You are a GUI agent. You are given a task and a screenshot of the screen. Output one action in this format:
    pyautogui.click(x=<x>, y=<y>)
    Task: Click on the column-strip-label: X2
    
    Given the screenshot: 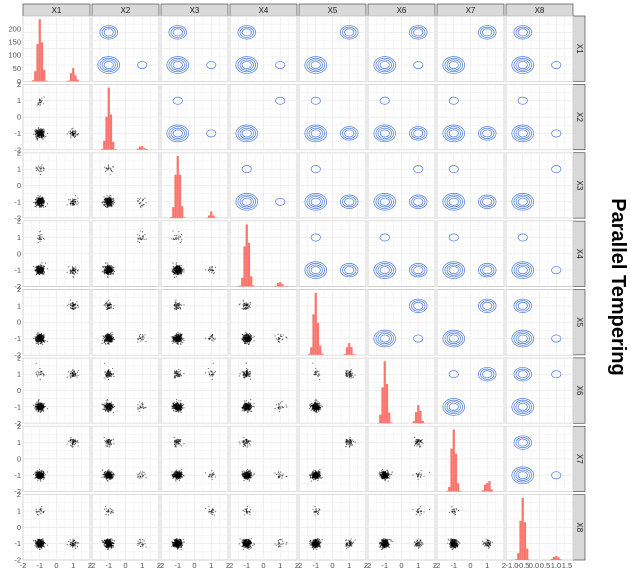 What is the action you would take?
    pyautogui.click(x=126, y=10)
    